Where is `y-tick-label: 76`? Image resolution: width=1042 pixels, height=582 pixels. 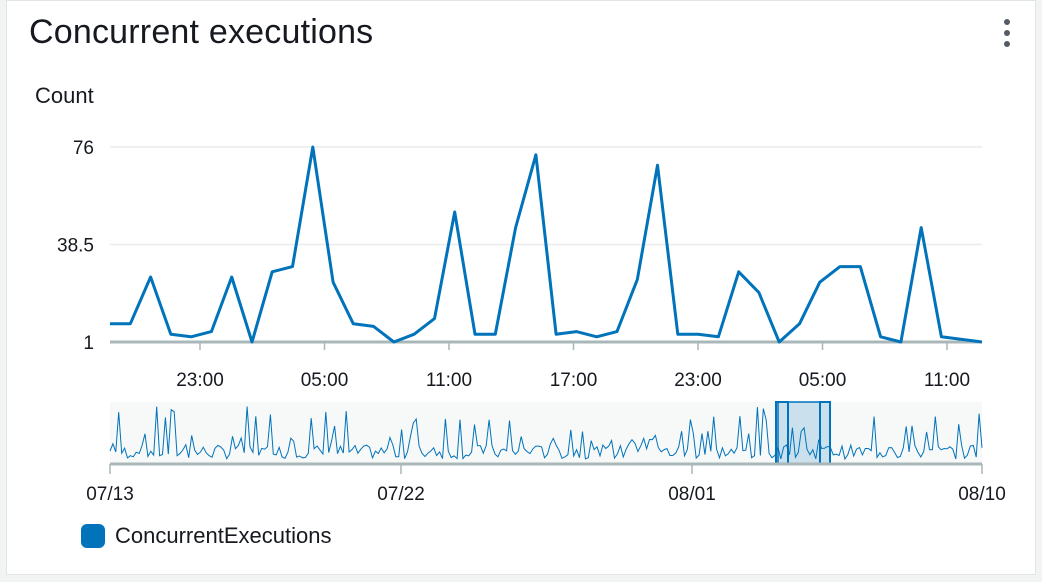
y-tick-label: 76 is located at coordinates (83, 148).